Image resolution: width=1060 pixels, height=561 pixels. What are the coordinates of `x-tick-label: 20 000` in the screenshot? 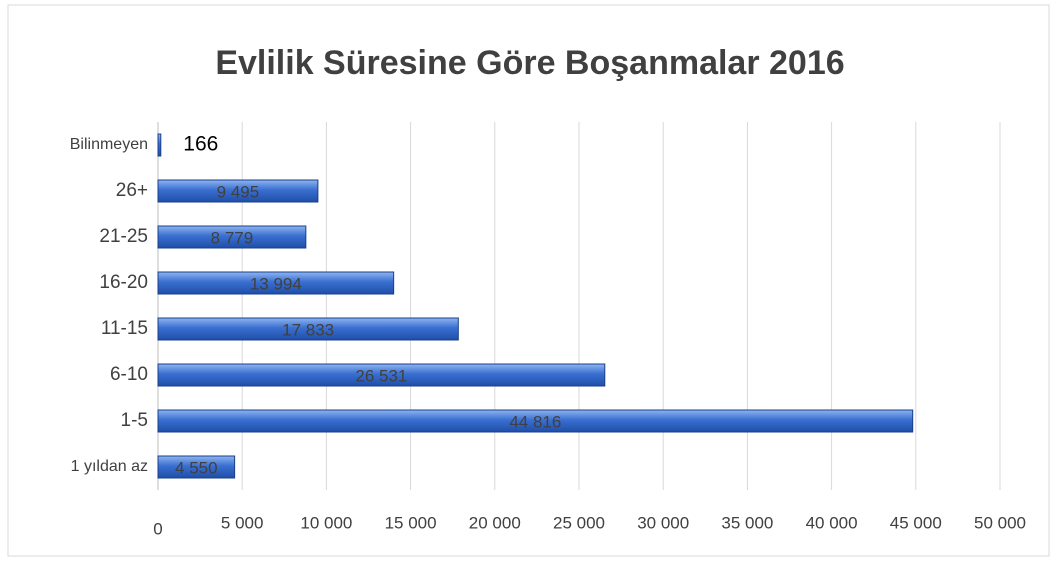 It's located at (495, 522).